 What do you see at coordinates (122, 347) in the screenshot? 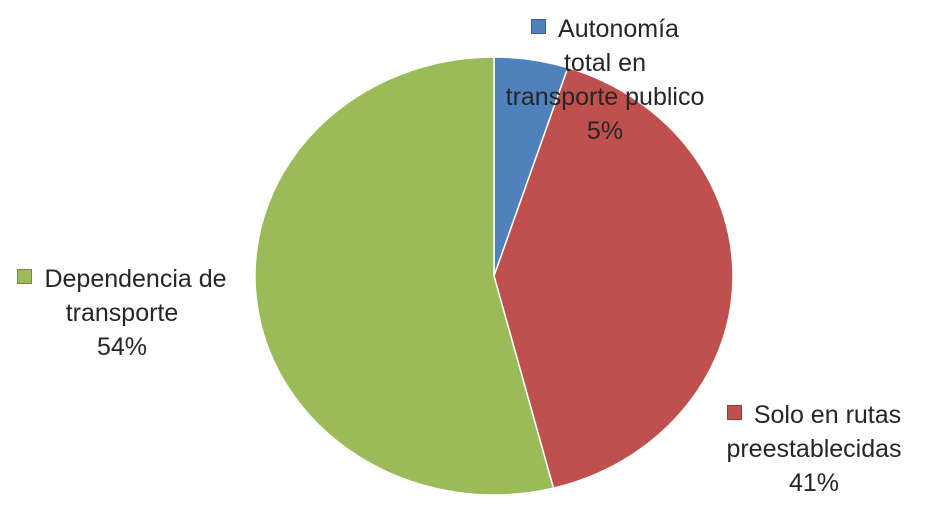
I see `value-label: 54%` at bounding box center [122, 347].